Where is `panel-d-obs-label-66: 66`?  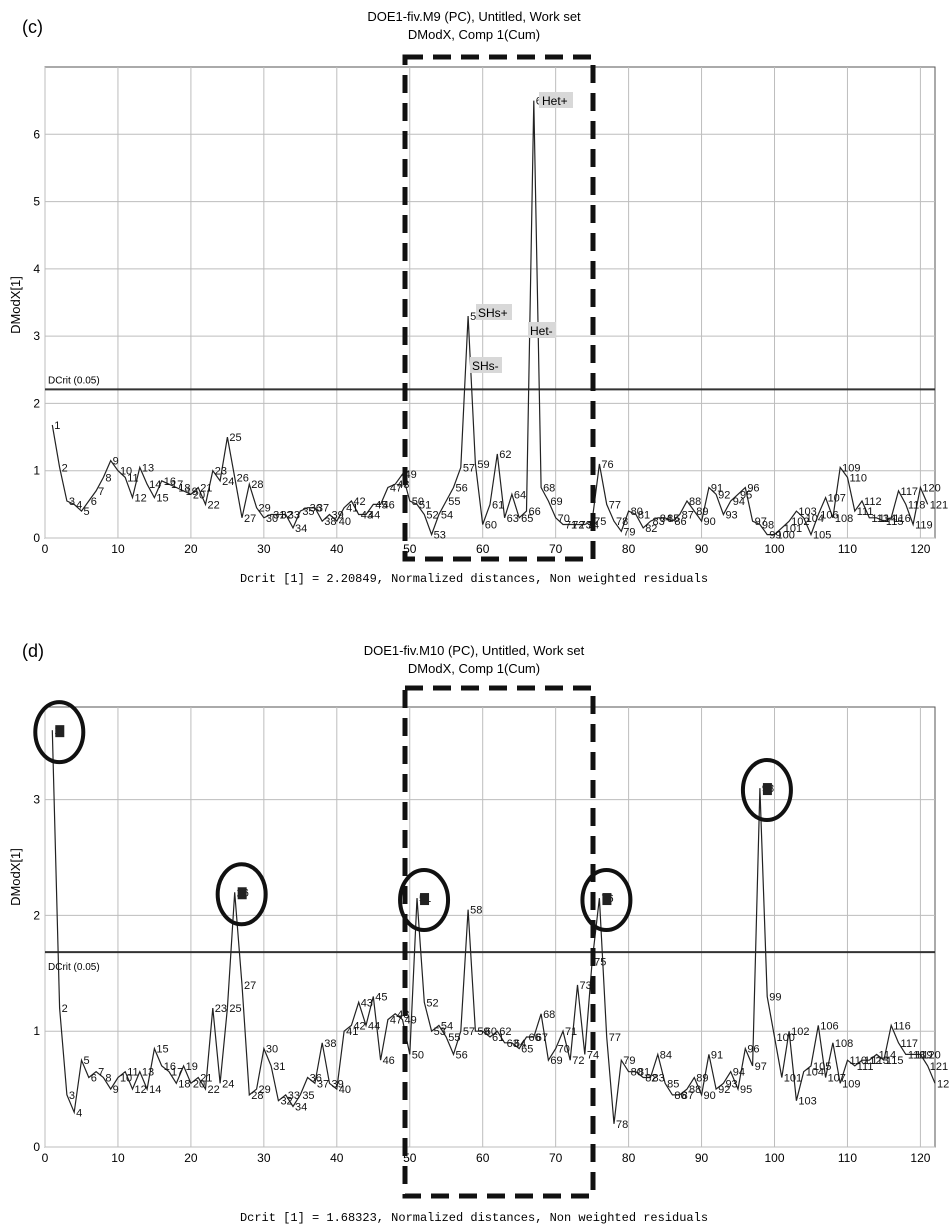
panel-d-obs-label-66: 66 is located at coordinates (534, 1038).